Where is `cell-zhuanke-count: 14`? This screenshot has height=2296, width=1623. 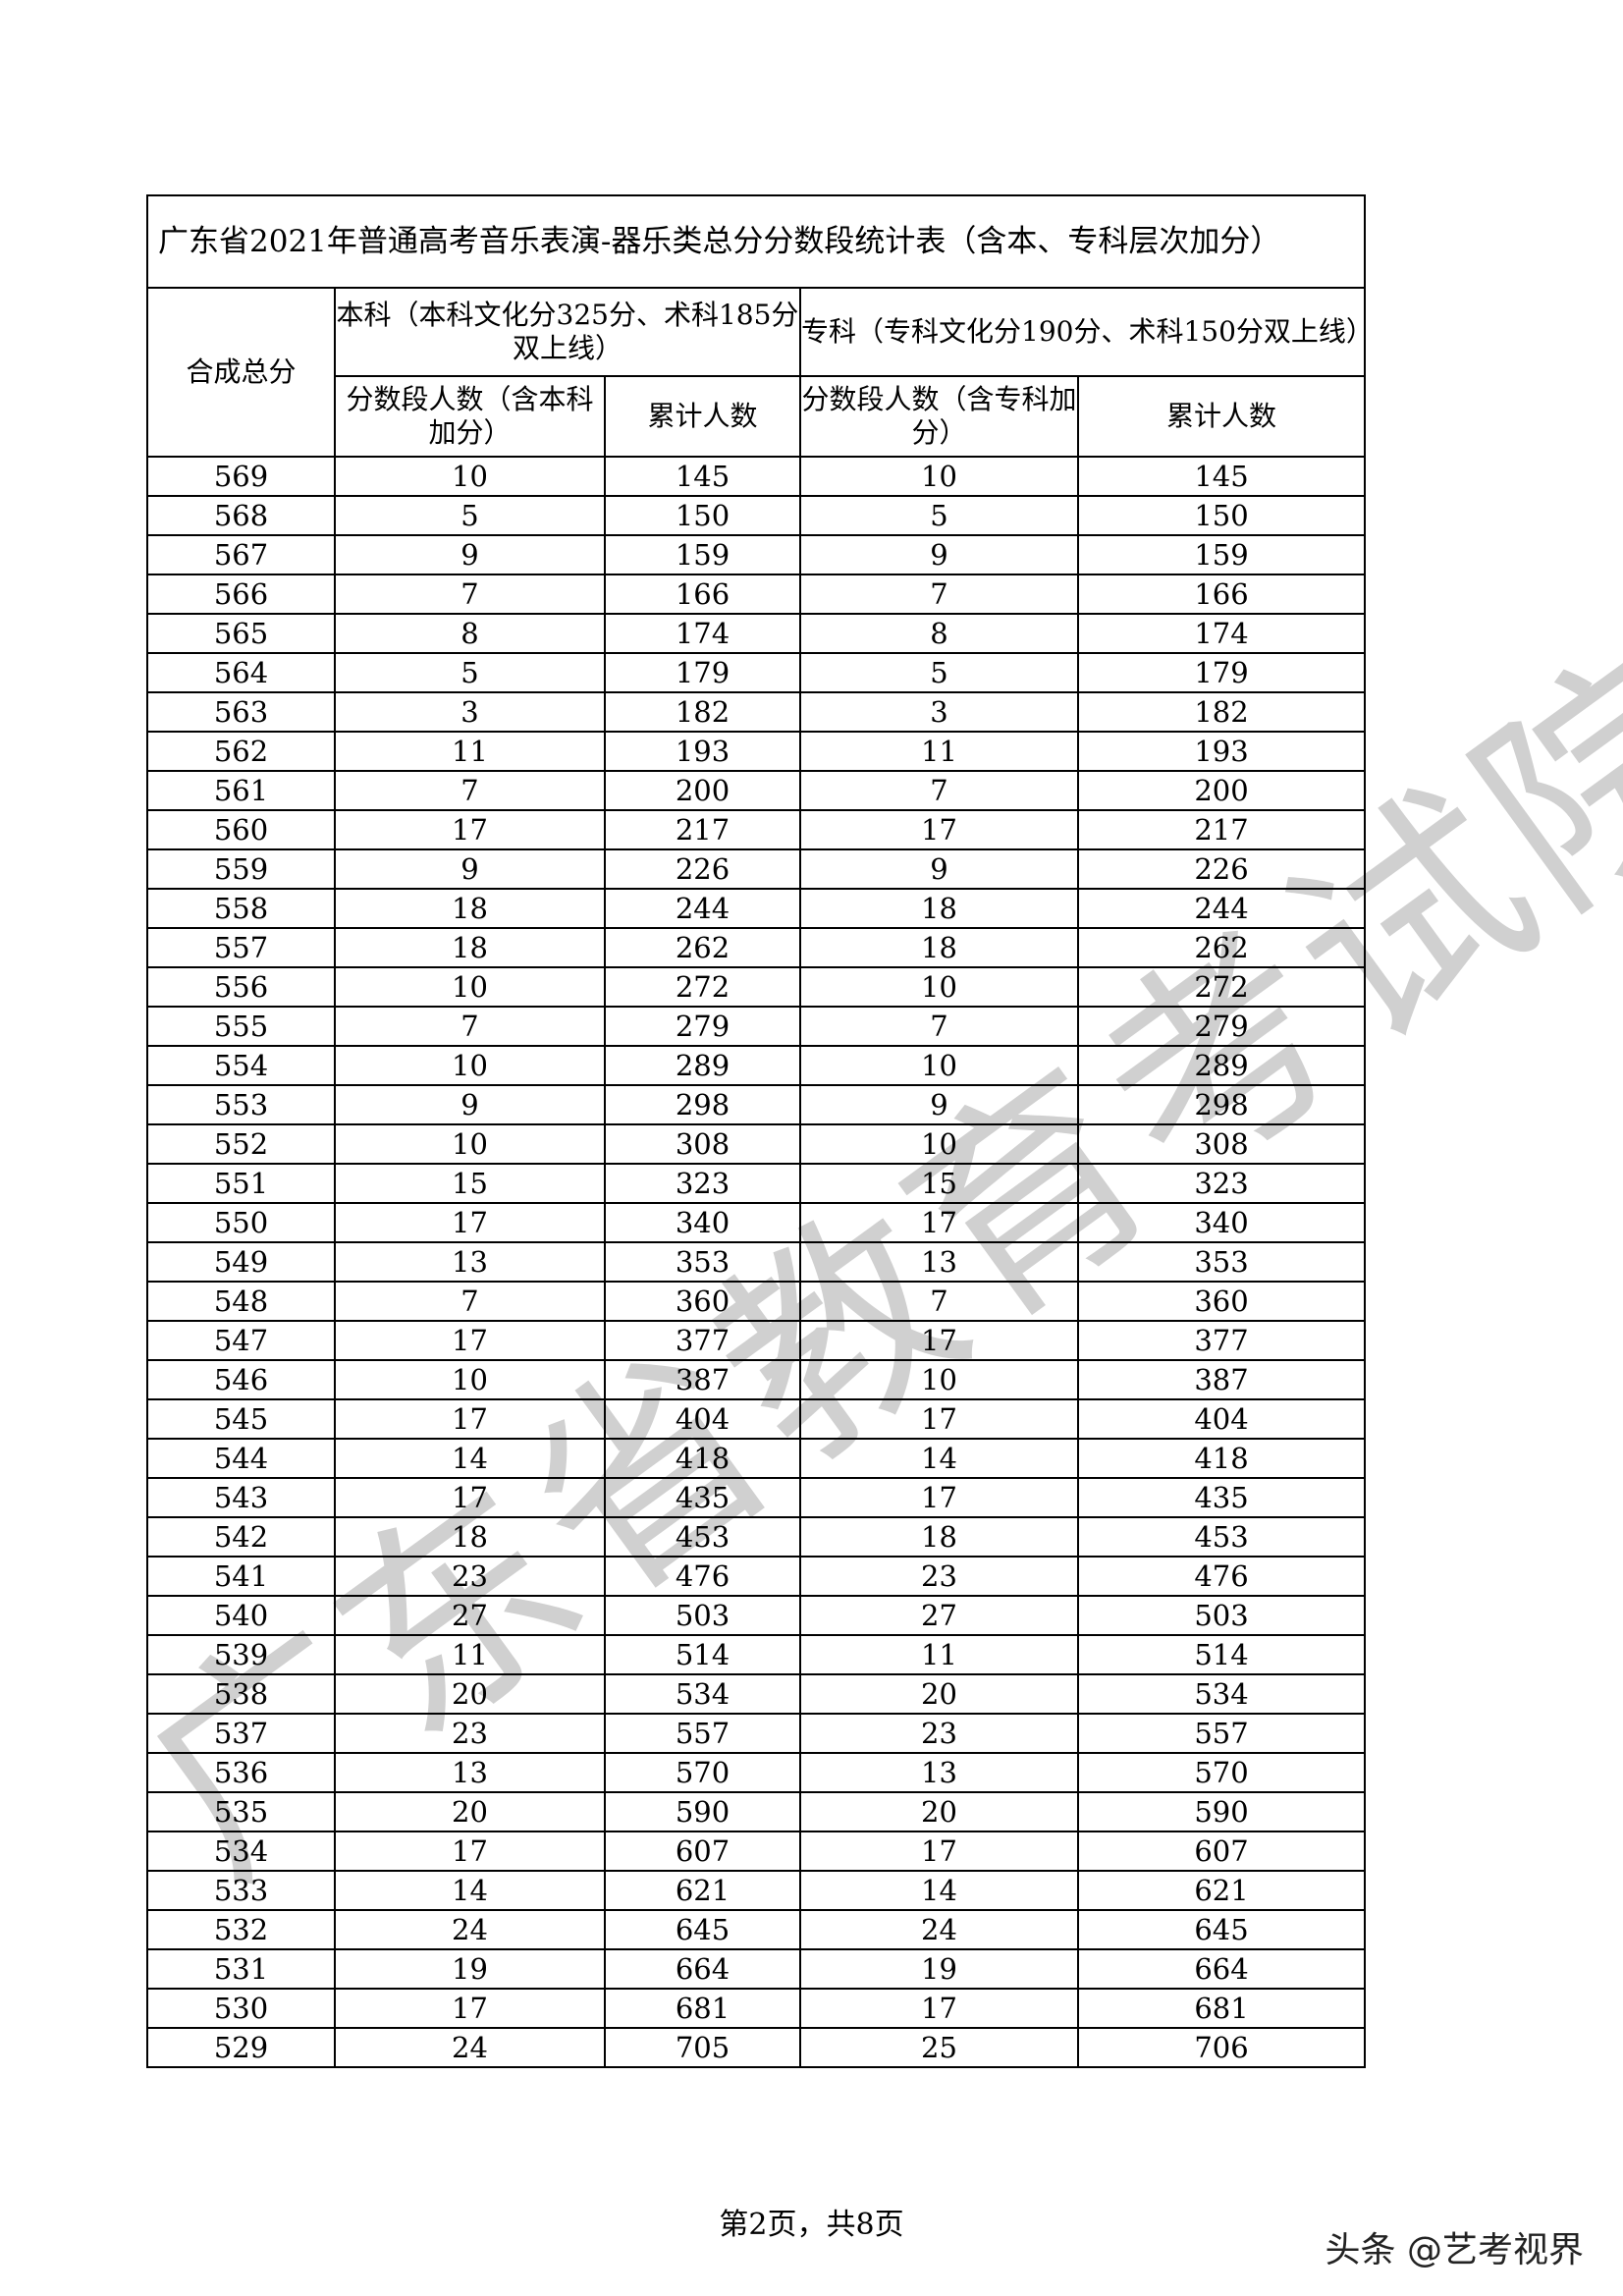
cell-zhuanke-count: 14 is located at coordinates (939, 1890).